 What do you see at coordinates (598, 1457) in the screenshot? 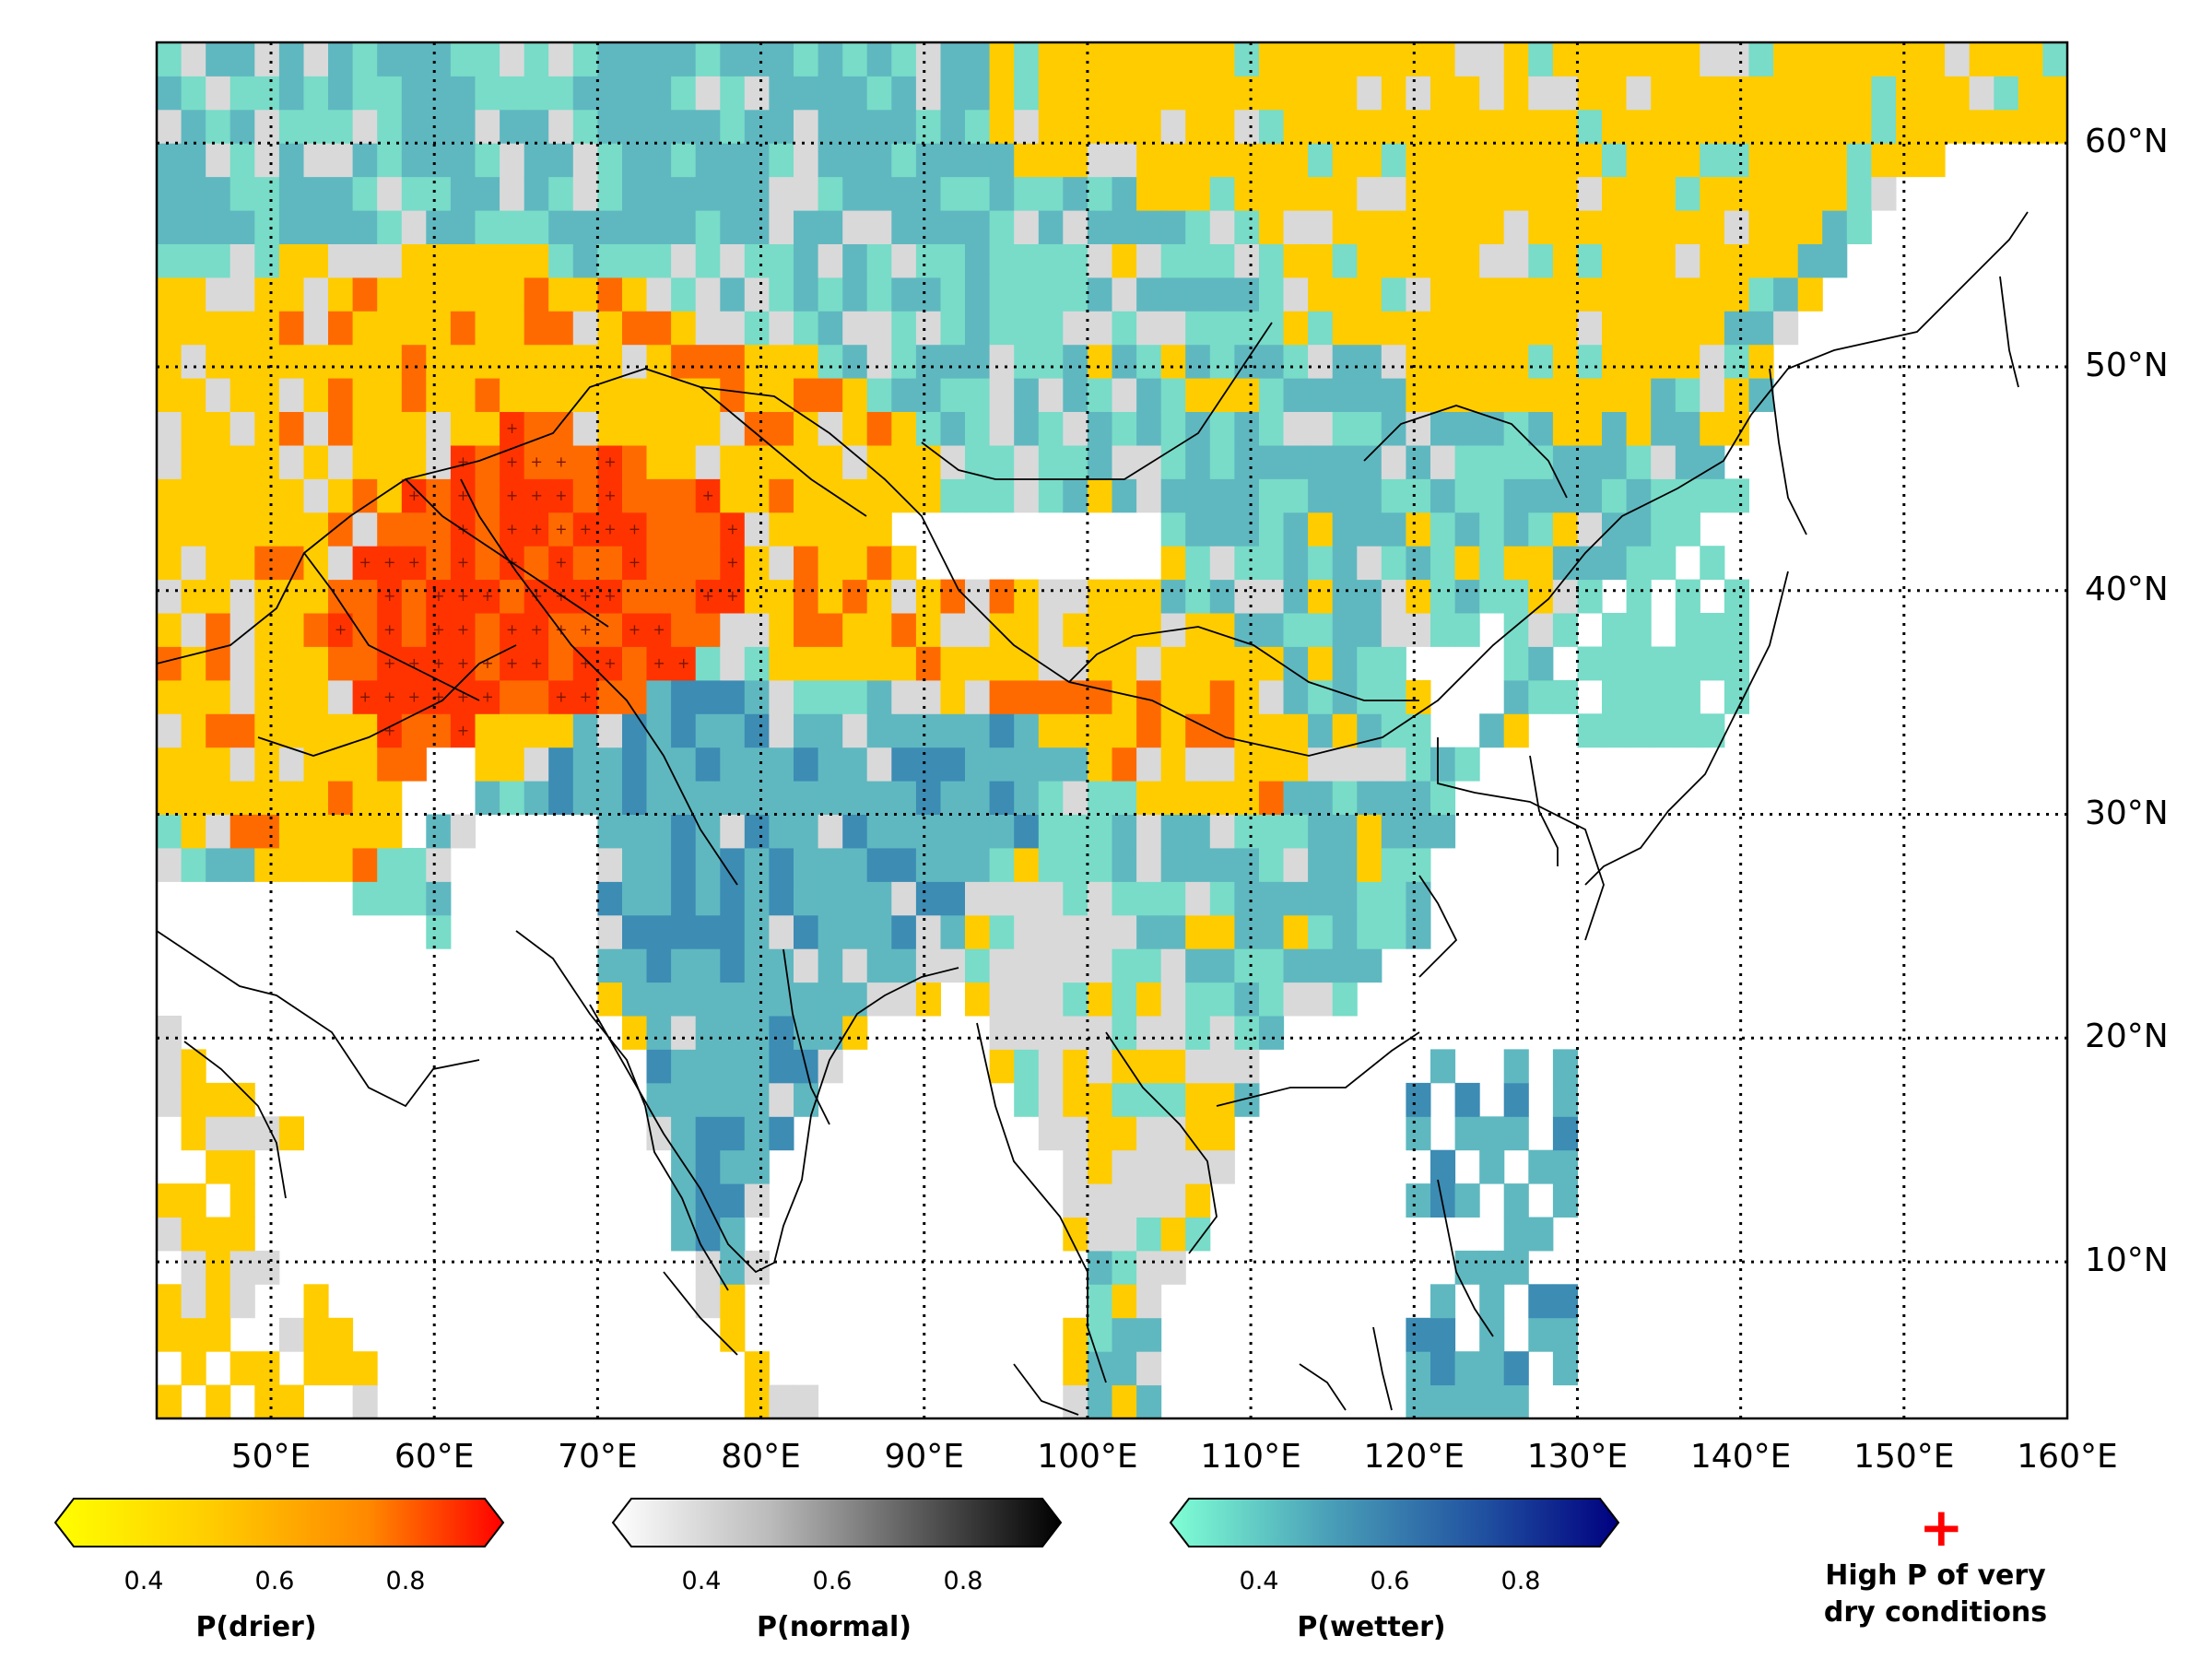
I see `lon-label: 70°E` at bounding box center [598, 1457].